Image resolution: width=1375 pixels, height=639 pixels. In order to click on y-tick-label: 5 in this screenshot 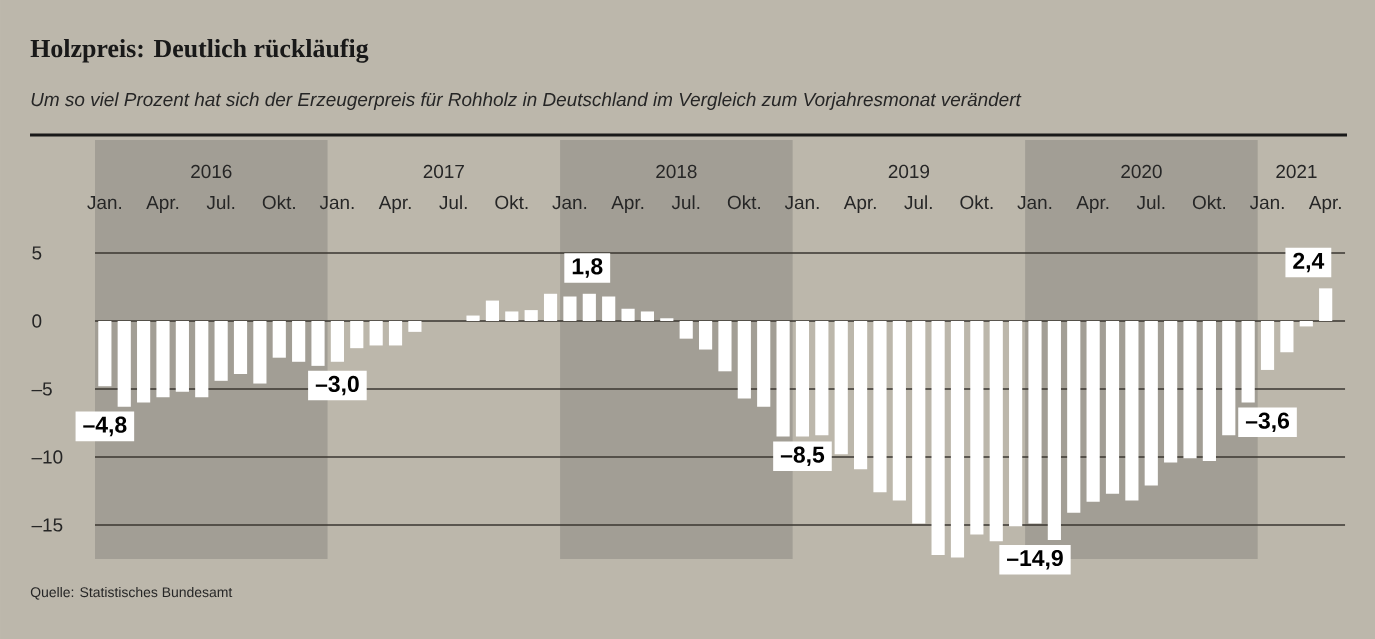, I will do `click(37, 253)`.